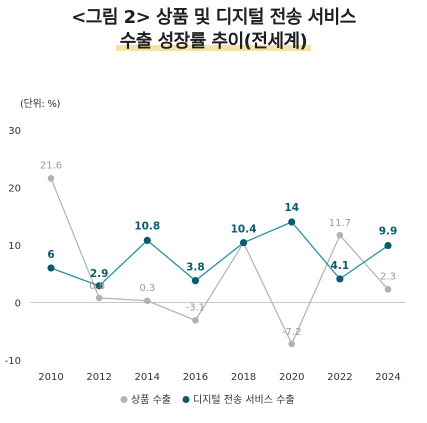 Image resolution: width=427 pixels, height=423 pixels. I want to click on x-tick-label: 2024, so click(387, 377).